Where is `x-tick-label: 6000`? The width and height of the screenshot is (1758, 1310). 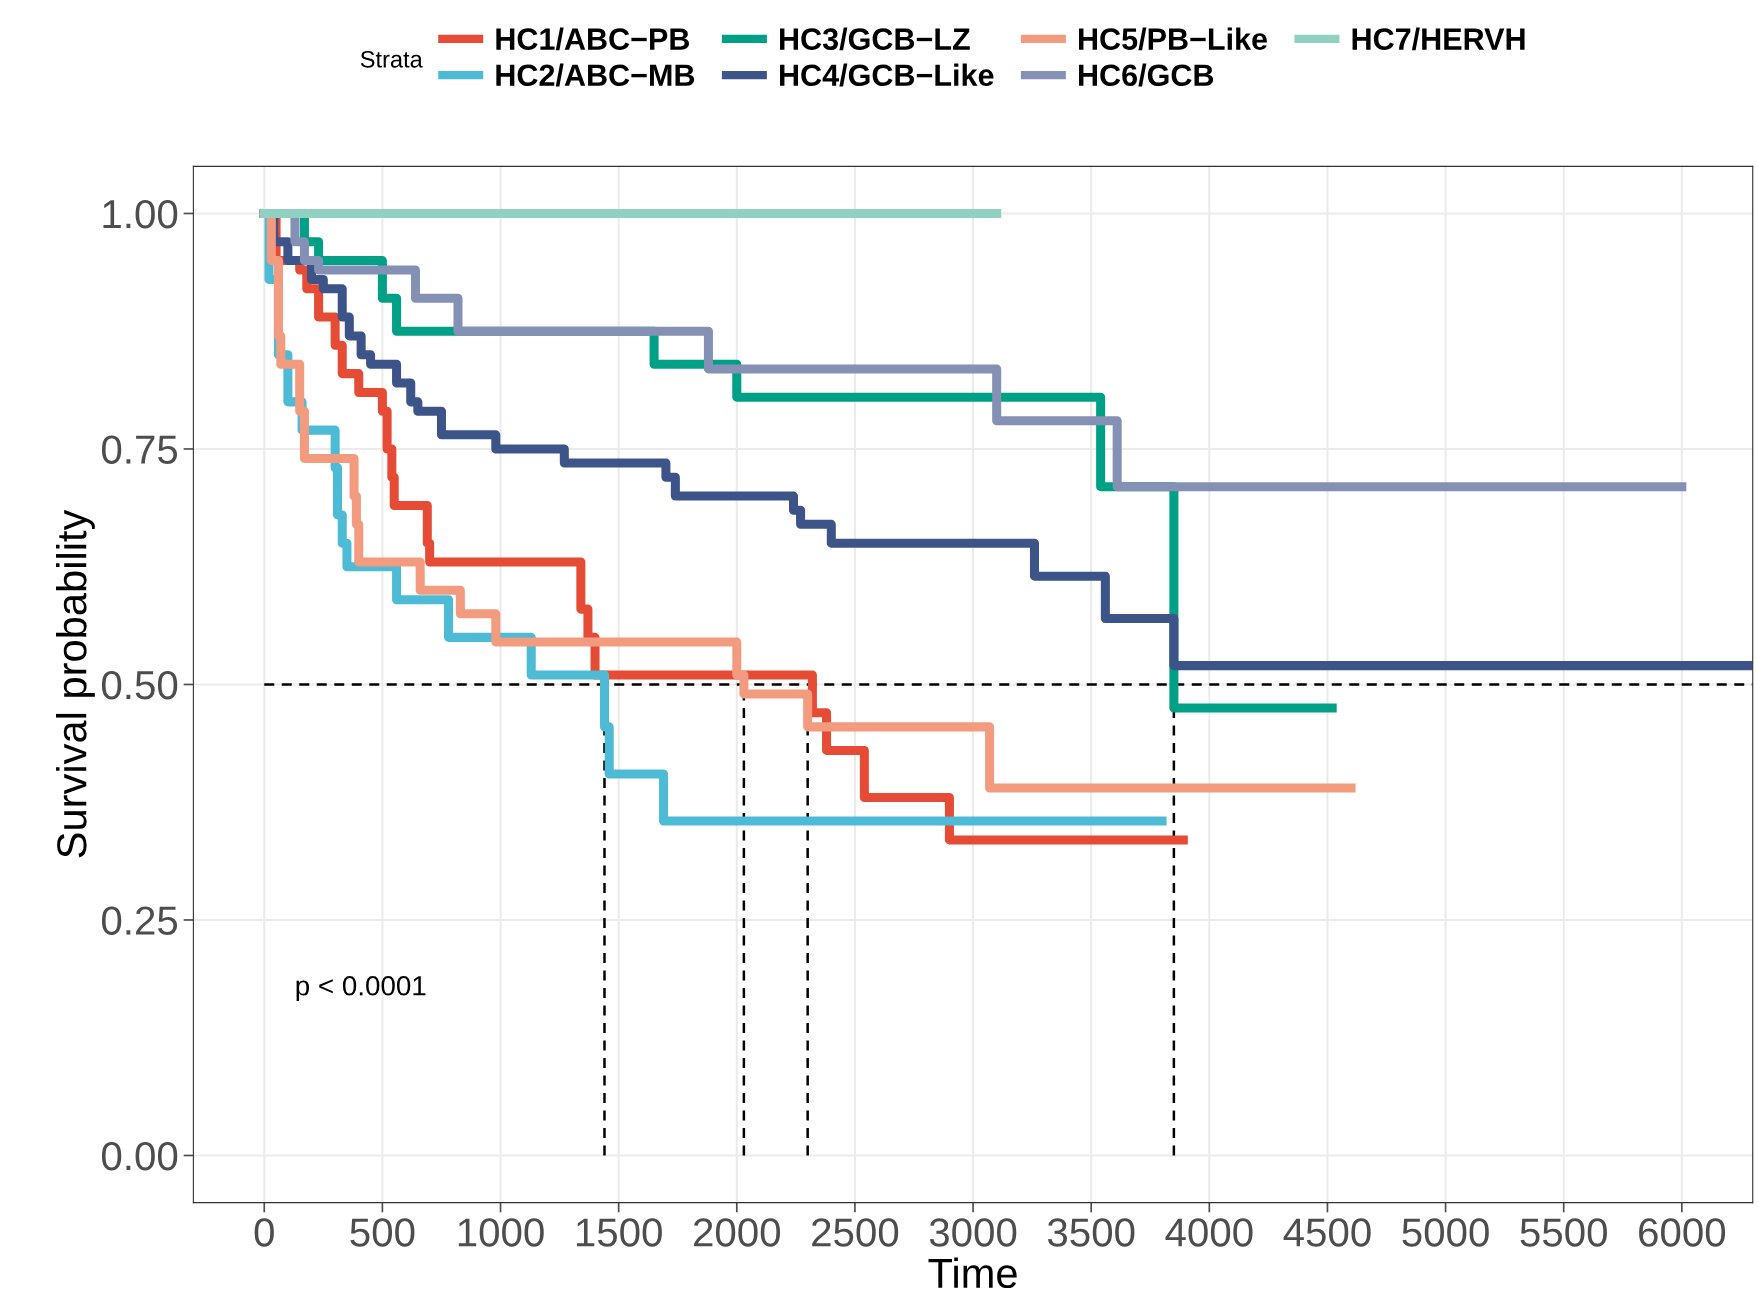 x-tick-label: 6000 is located at coordinates (1682, 1232).